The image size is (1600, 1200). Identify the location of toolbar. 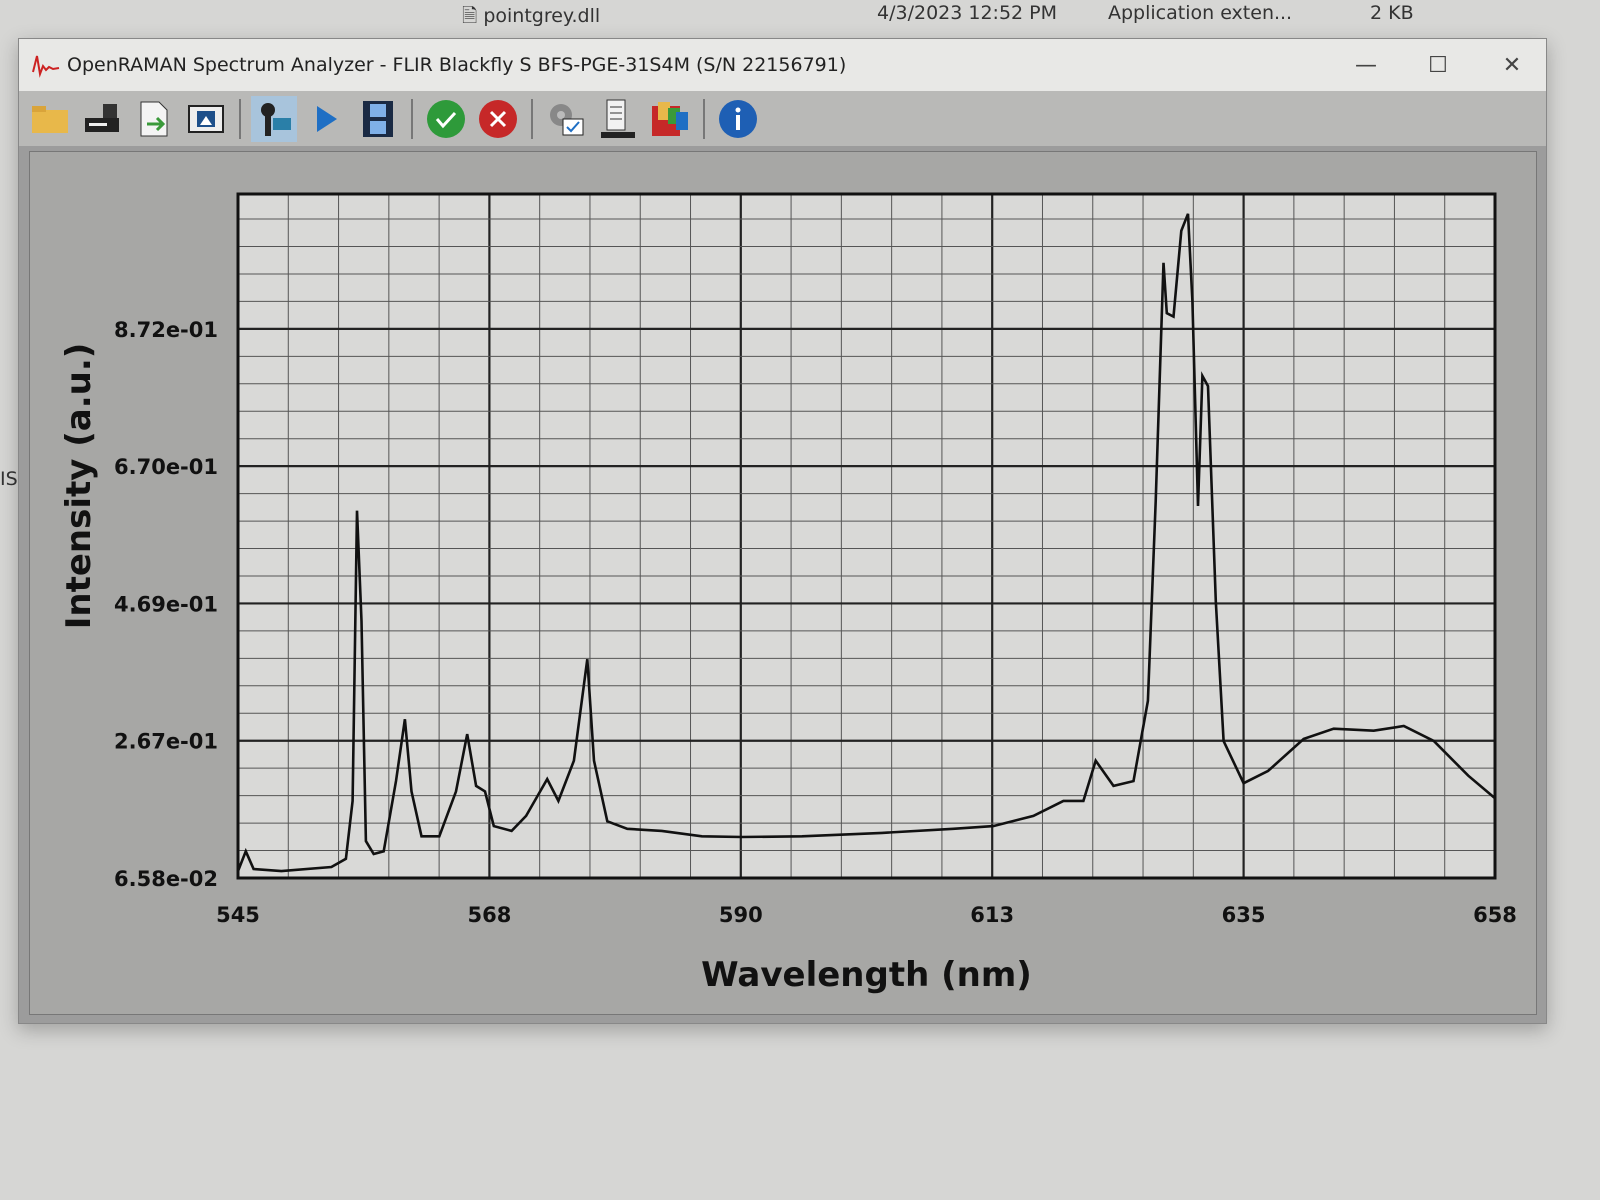
(782, 118).